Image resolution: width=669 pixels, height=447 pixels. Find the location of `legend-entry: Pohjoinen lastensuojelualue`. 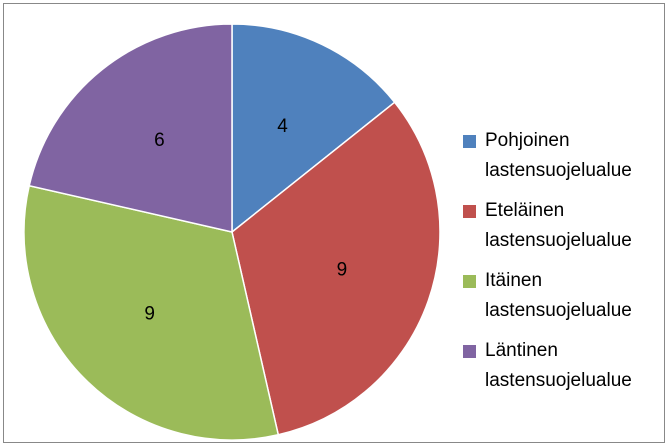

legend-entry: Pohjoinen lastensuojelualue is located at coordinates (563, 156).